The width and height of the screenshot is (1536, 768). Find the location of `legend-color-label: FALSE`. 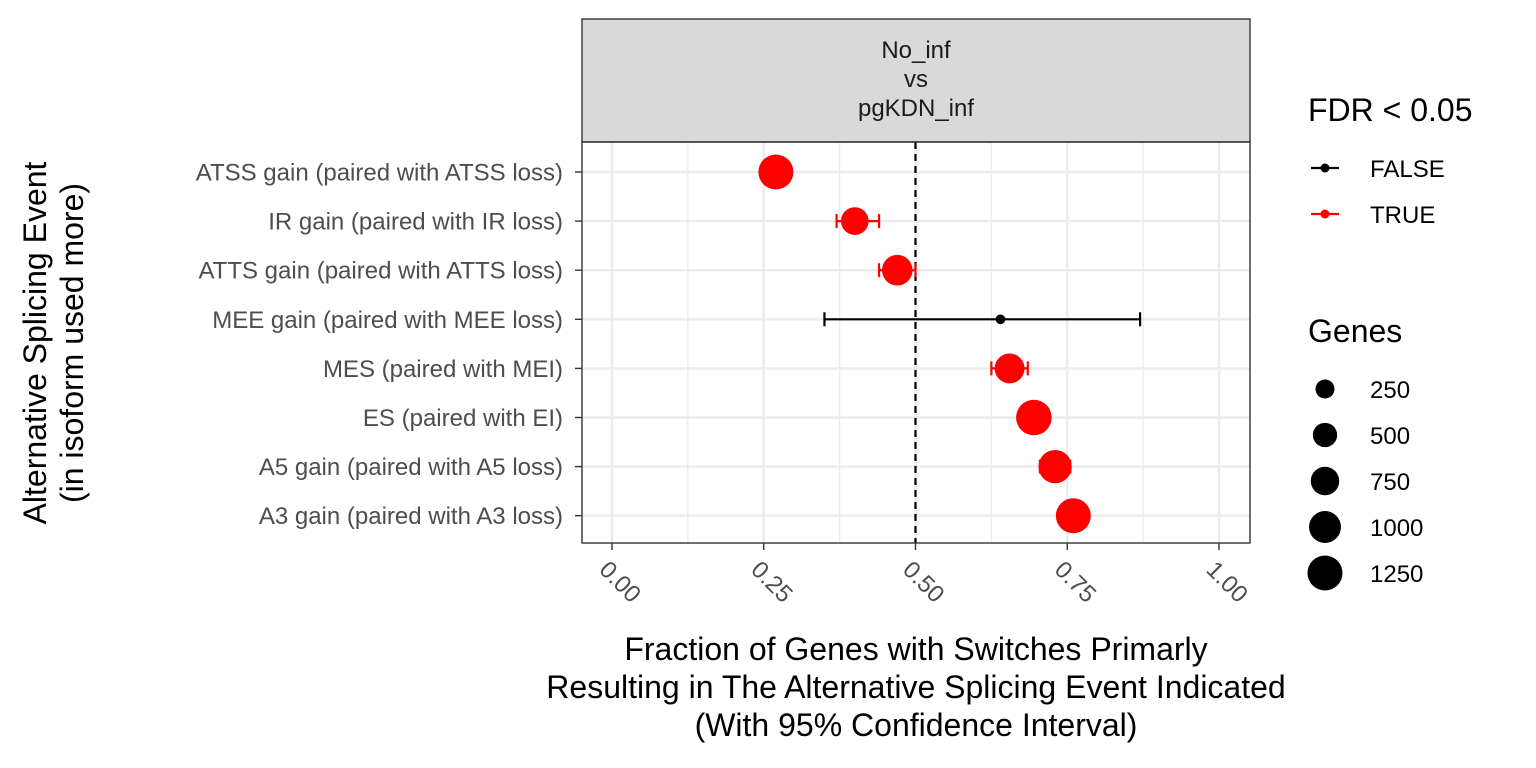

legend-color-label: FALSE is located at coordinates (1407, 169).